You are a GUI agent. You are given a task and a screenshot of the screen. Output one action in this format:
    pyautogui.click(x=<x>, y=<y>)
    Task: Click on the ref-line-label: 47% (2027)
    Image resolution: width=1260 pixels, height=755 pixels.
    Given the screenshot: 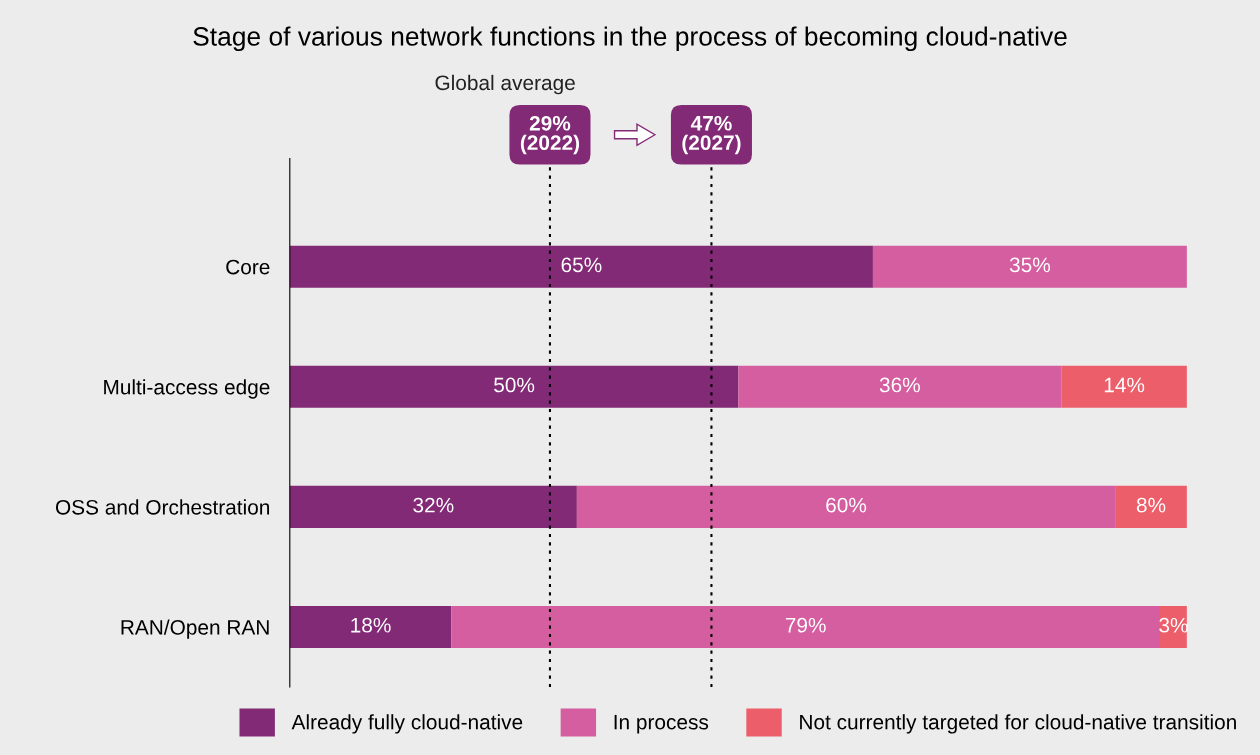 What is the action you would take?
    pyautogui.click(x=711, y=135)
    